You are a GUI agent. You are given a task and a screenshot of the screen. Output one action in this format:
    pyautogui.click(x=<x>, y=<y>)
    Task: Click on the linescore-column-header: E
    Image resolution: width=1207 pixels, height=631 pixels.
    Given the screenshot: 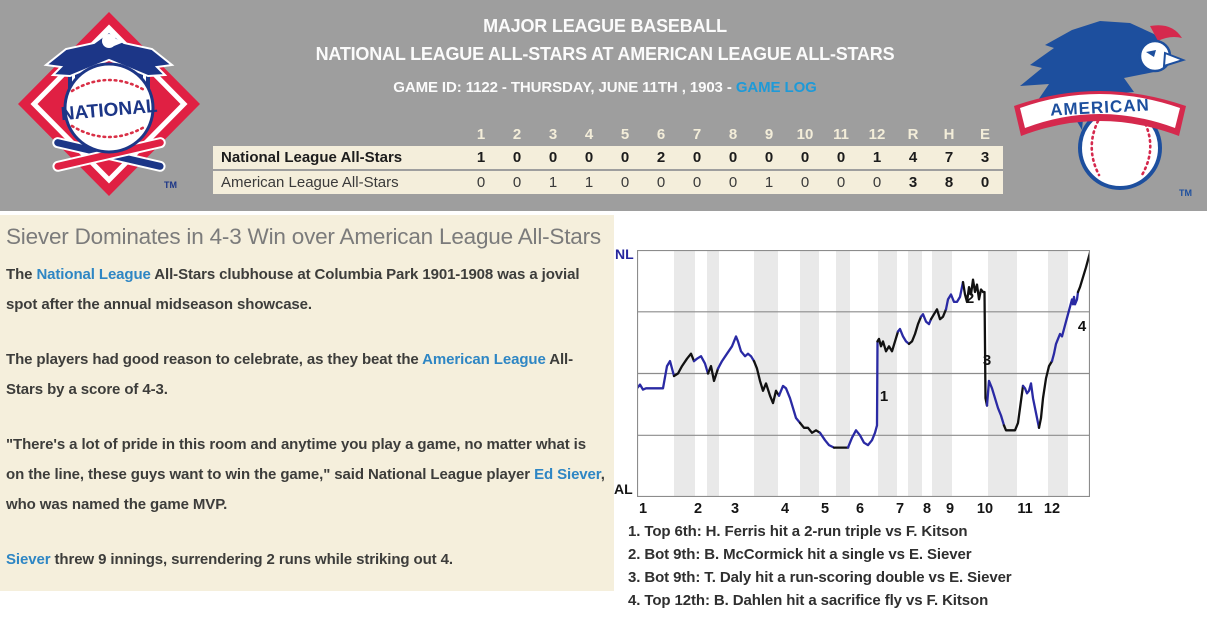 What is the action you would take?
    pyautogui.click(x=984, y=134)
    